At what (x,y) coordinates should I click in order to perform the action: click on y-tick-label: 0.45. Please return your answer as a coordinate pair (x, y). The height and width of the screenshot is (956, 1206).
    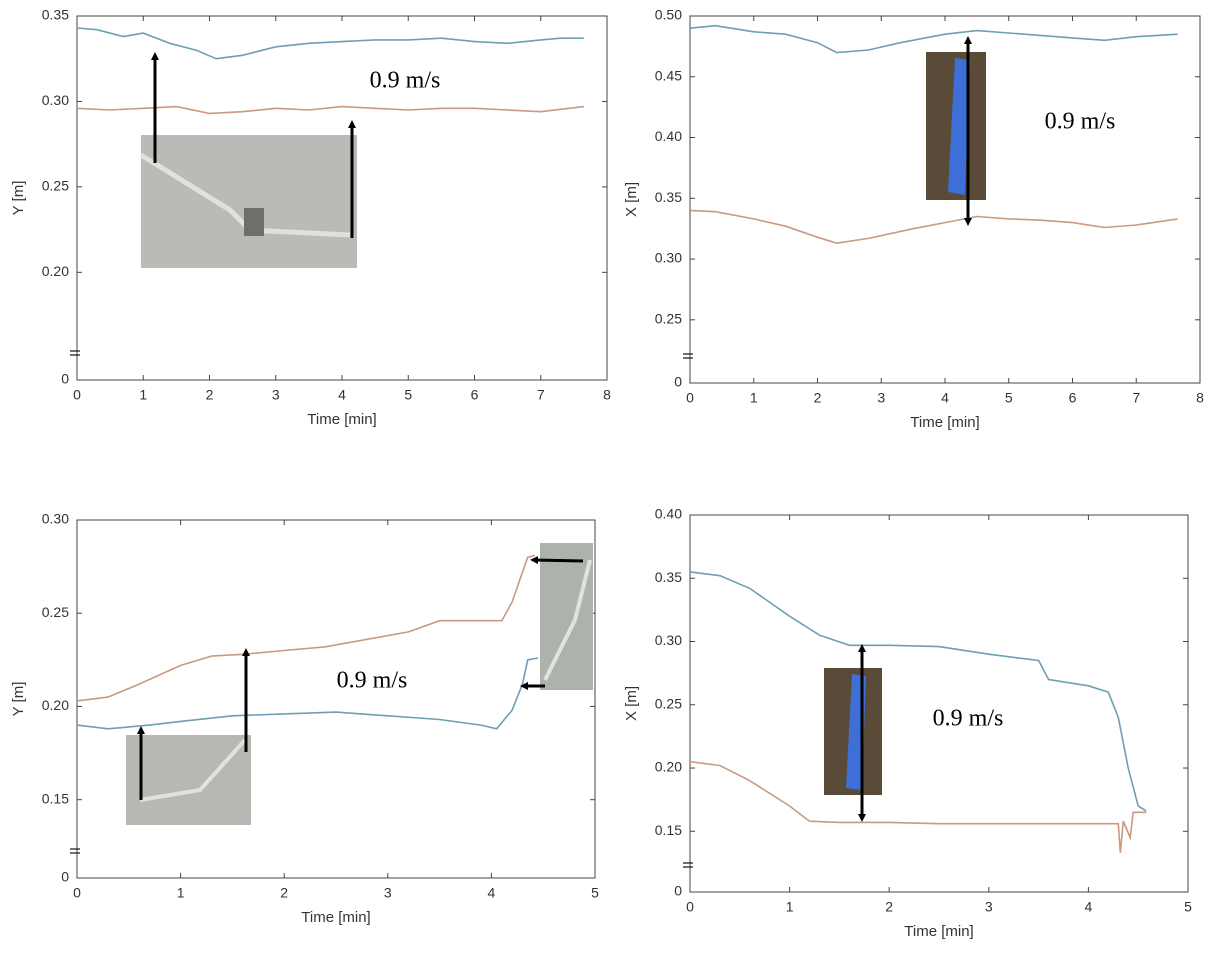
    Looking at the image, I should click on (668, 75).